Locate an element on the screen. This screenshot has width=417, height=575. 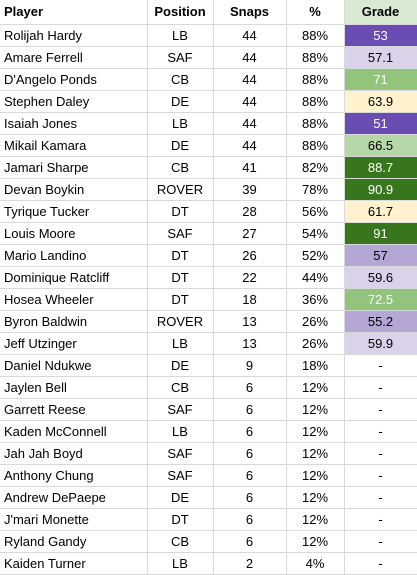
player-name: Devan Boykin is located at coordinates (74, 189).